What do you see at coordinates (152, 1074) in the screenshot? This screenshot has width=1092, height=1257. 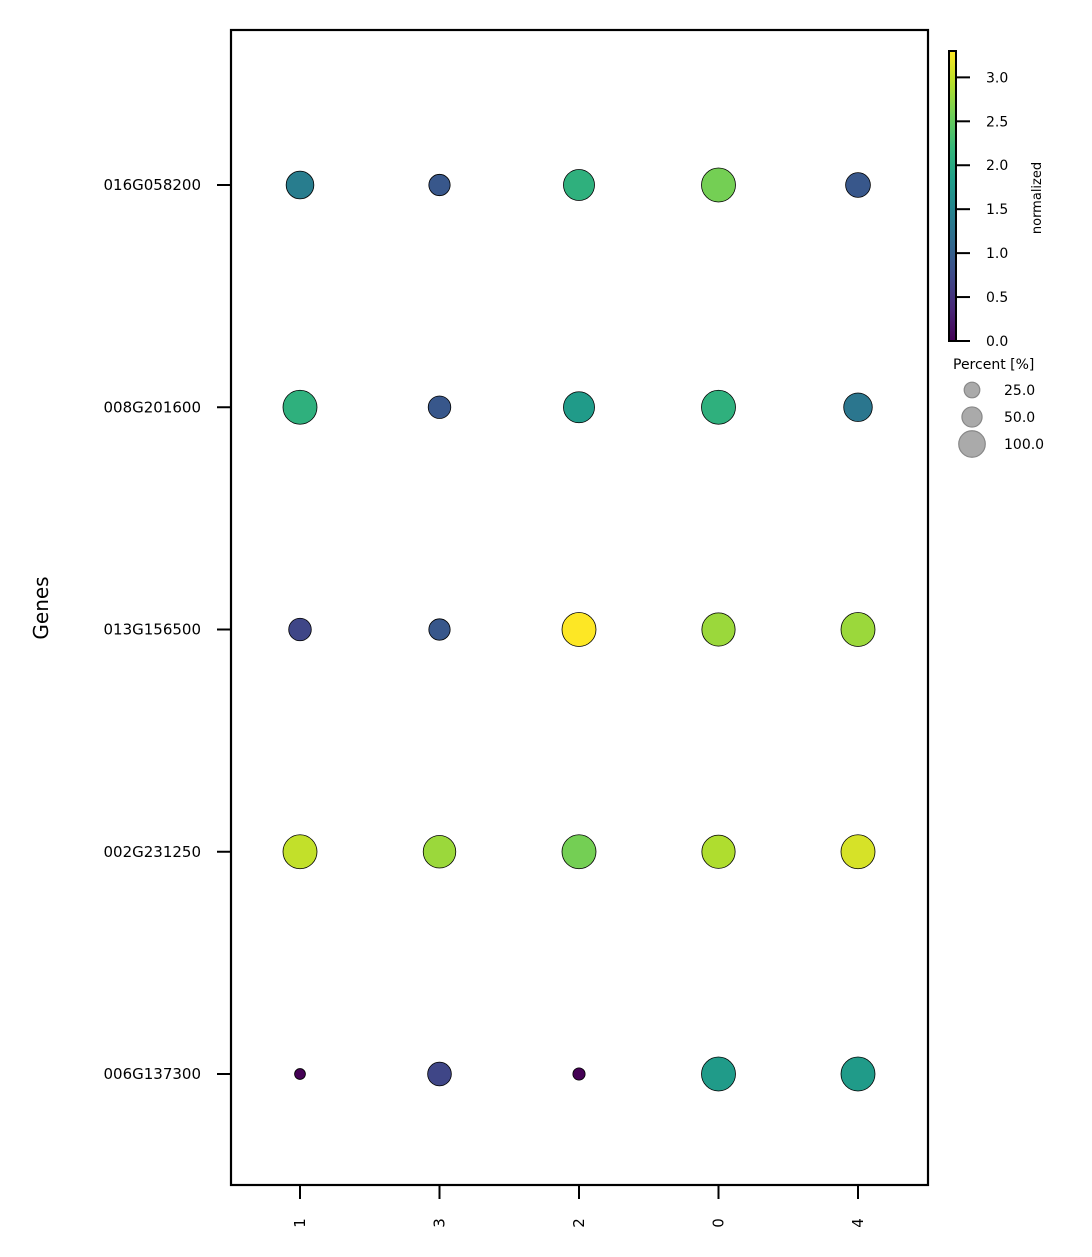 I see `y-tick-label: 006G137300` at bounding box center [152, 1074].